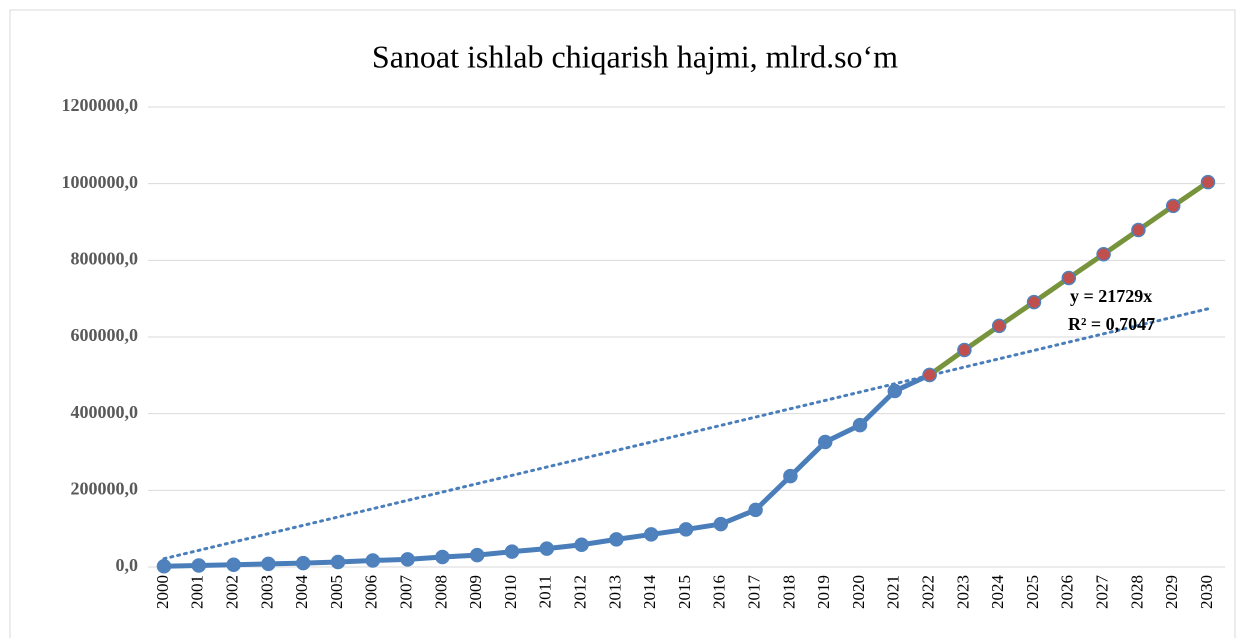  What do you see at coordinates (1111, 324) in the screenshot?
I see `trend-r-squared: R² = 0,7047` at bounding box center [1111, 324].